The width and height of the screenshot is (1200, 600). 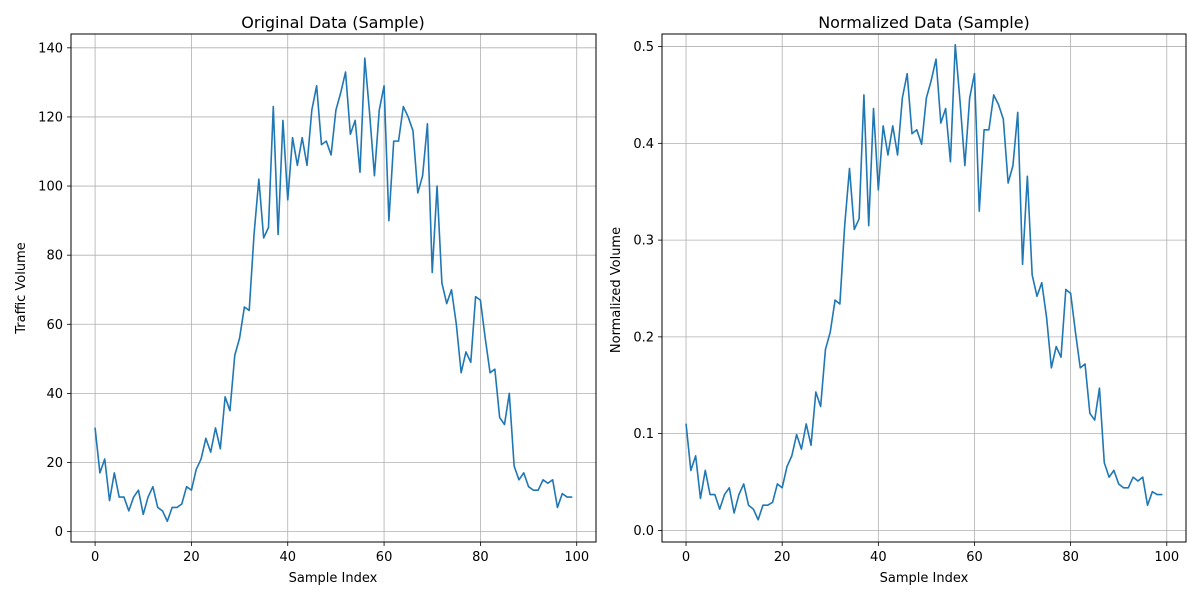 I want to click on original-x-tick: 80, so click(x=480, y=553).